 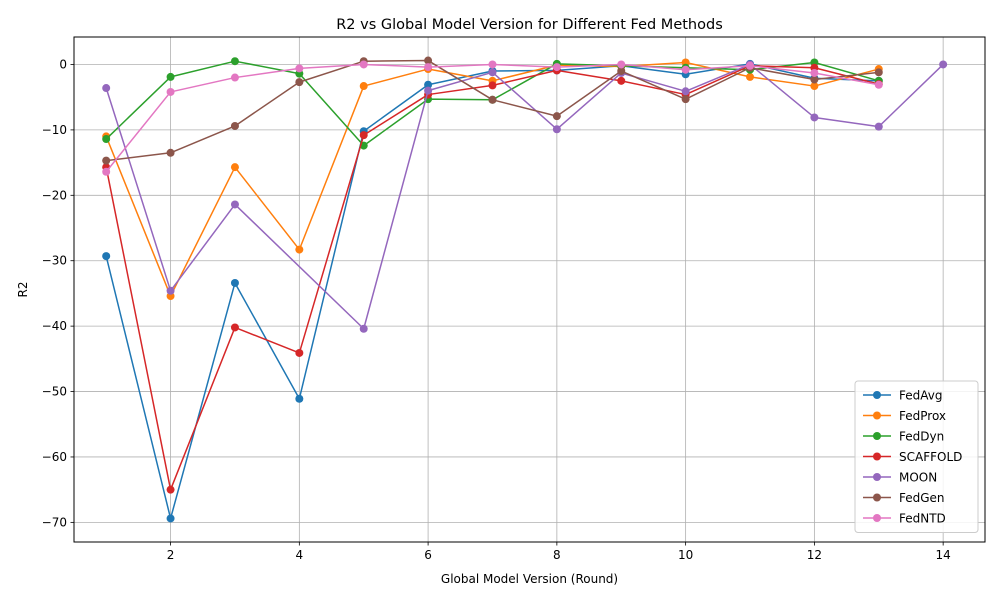 I want to click on legend-marker-feddyn, so click(x=877, y=436).